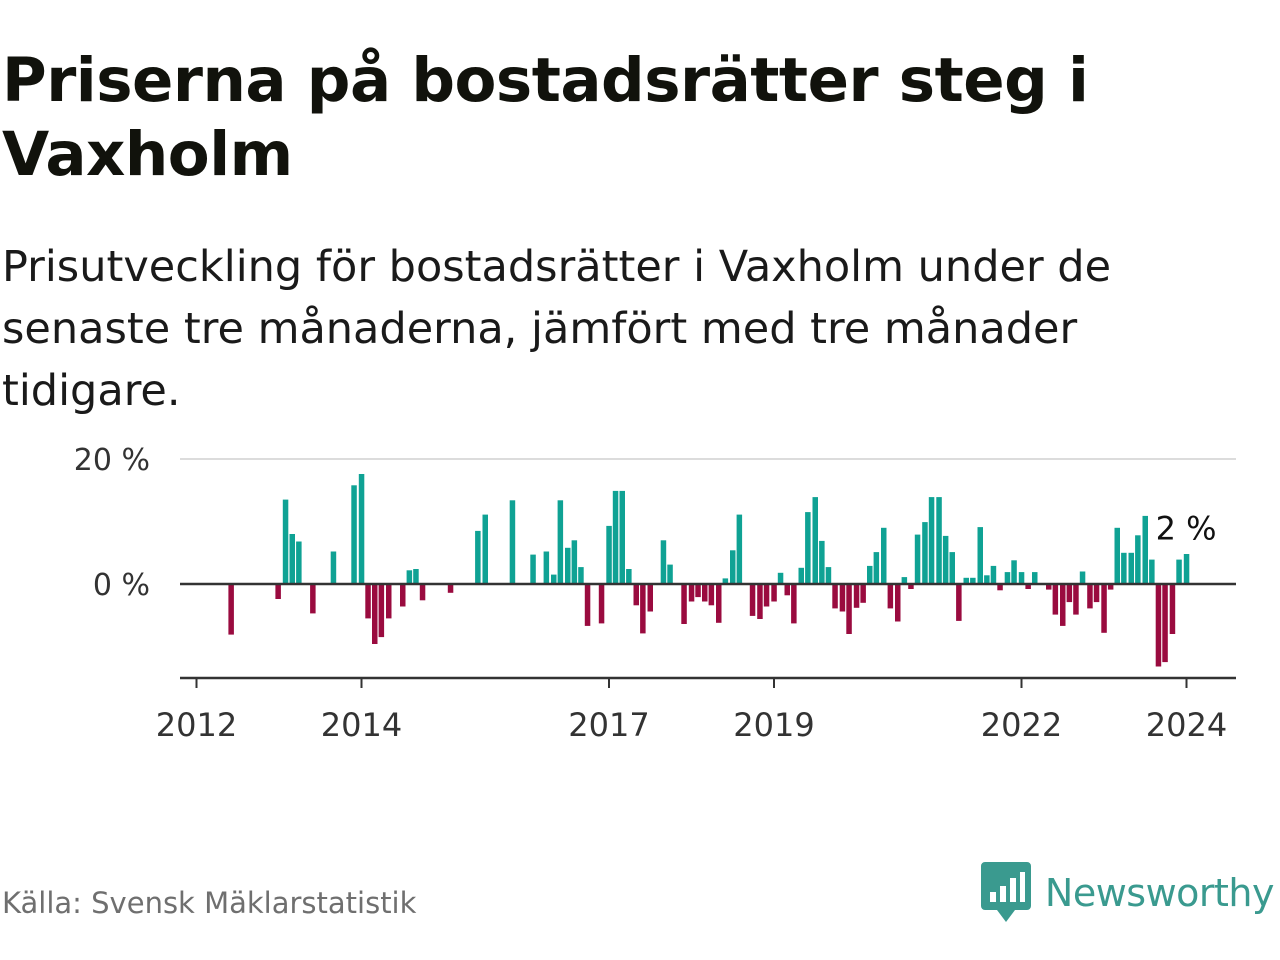 The width and height of the screenshot is (1280, 960). What do you see at coordinates (196, 725) in the screenshot?
I see `x-tick-label: 2012` at bounding box center [196, 725].